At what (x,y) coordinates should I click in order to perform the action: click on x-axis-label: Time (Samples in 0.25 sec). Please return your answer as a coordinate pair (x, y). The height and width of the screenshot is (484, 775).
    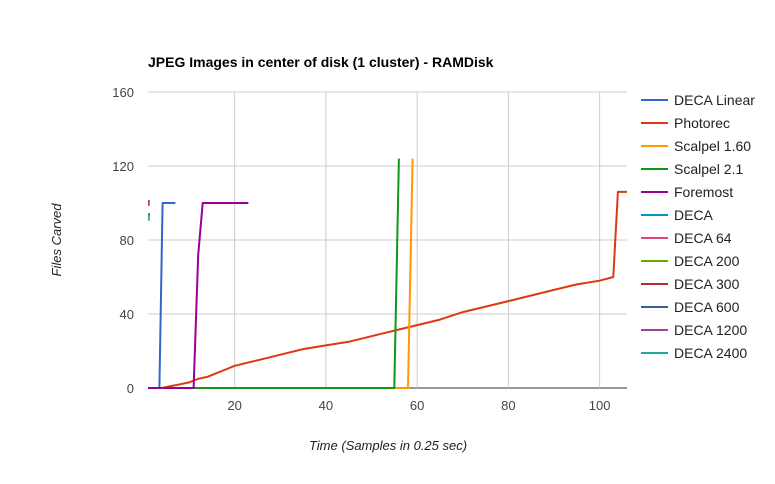
    Looking at the image, I should click on (388, 445).